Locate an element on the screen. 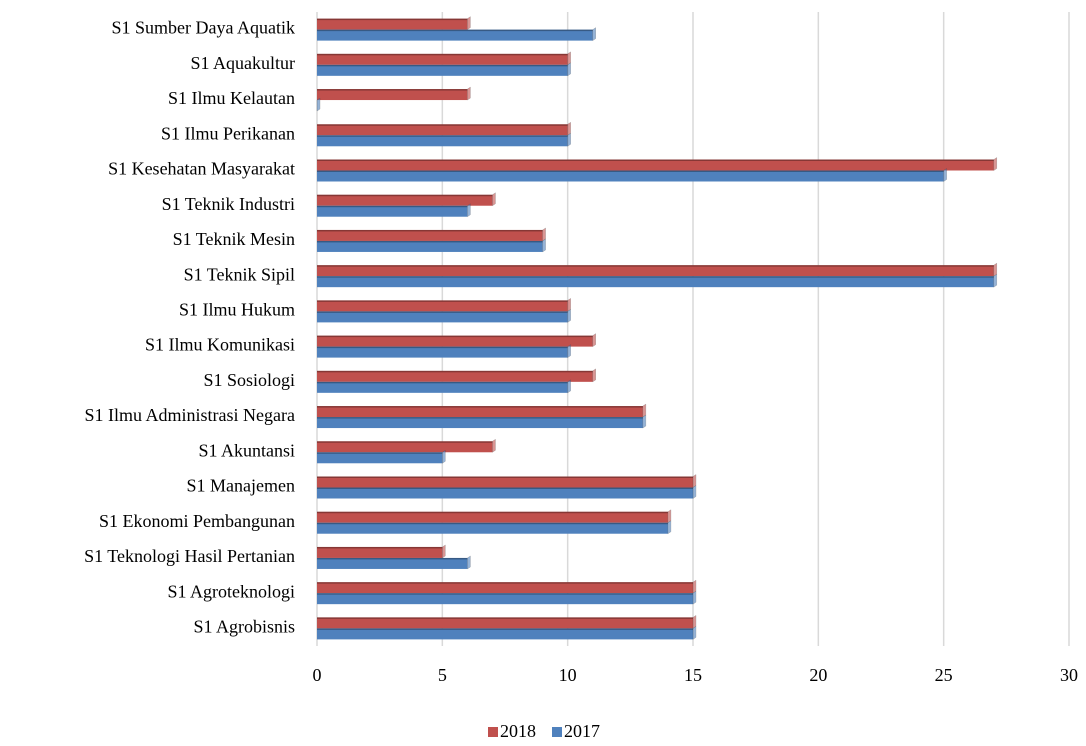 The image size is (1086, 746). y-tick-label: S1 Kesehatan Masyarakat is located at coordinates (201, 169).